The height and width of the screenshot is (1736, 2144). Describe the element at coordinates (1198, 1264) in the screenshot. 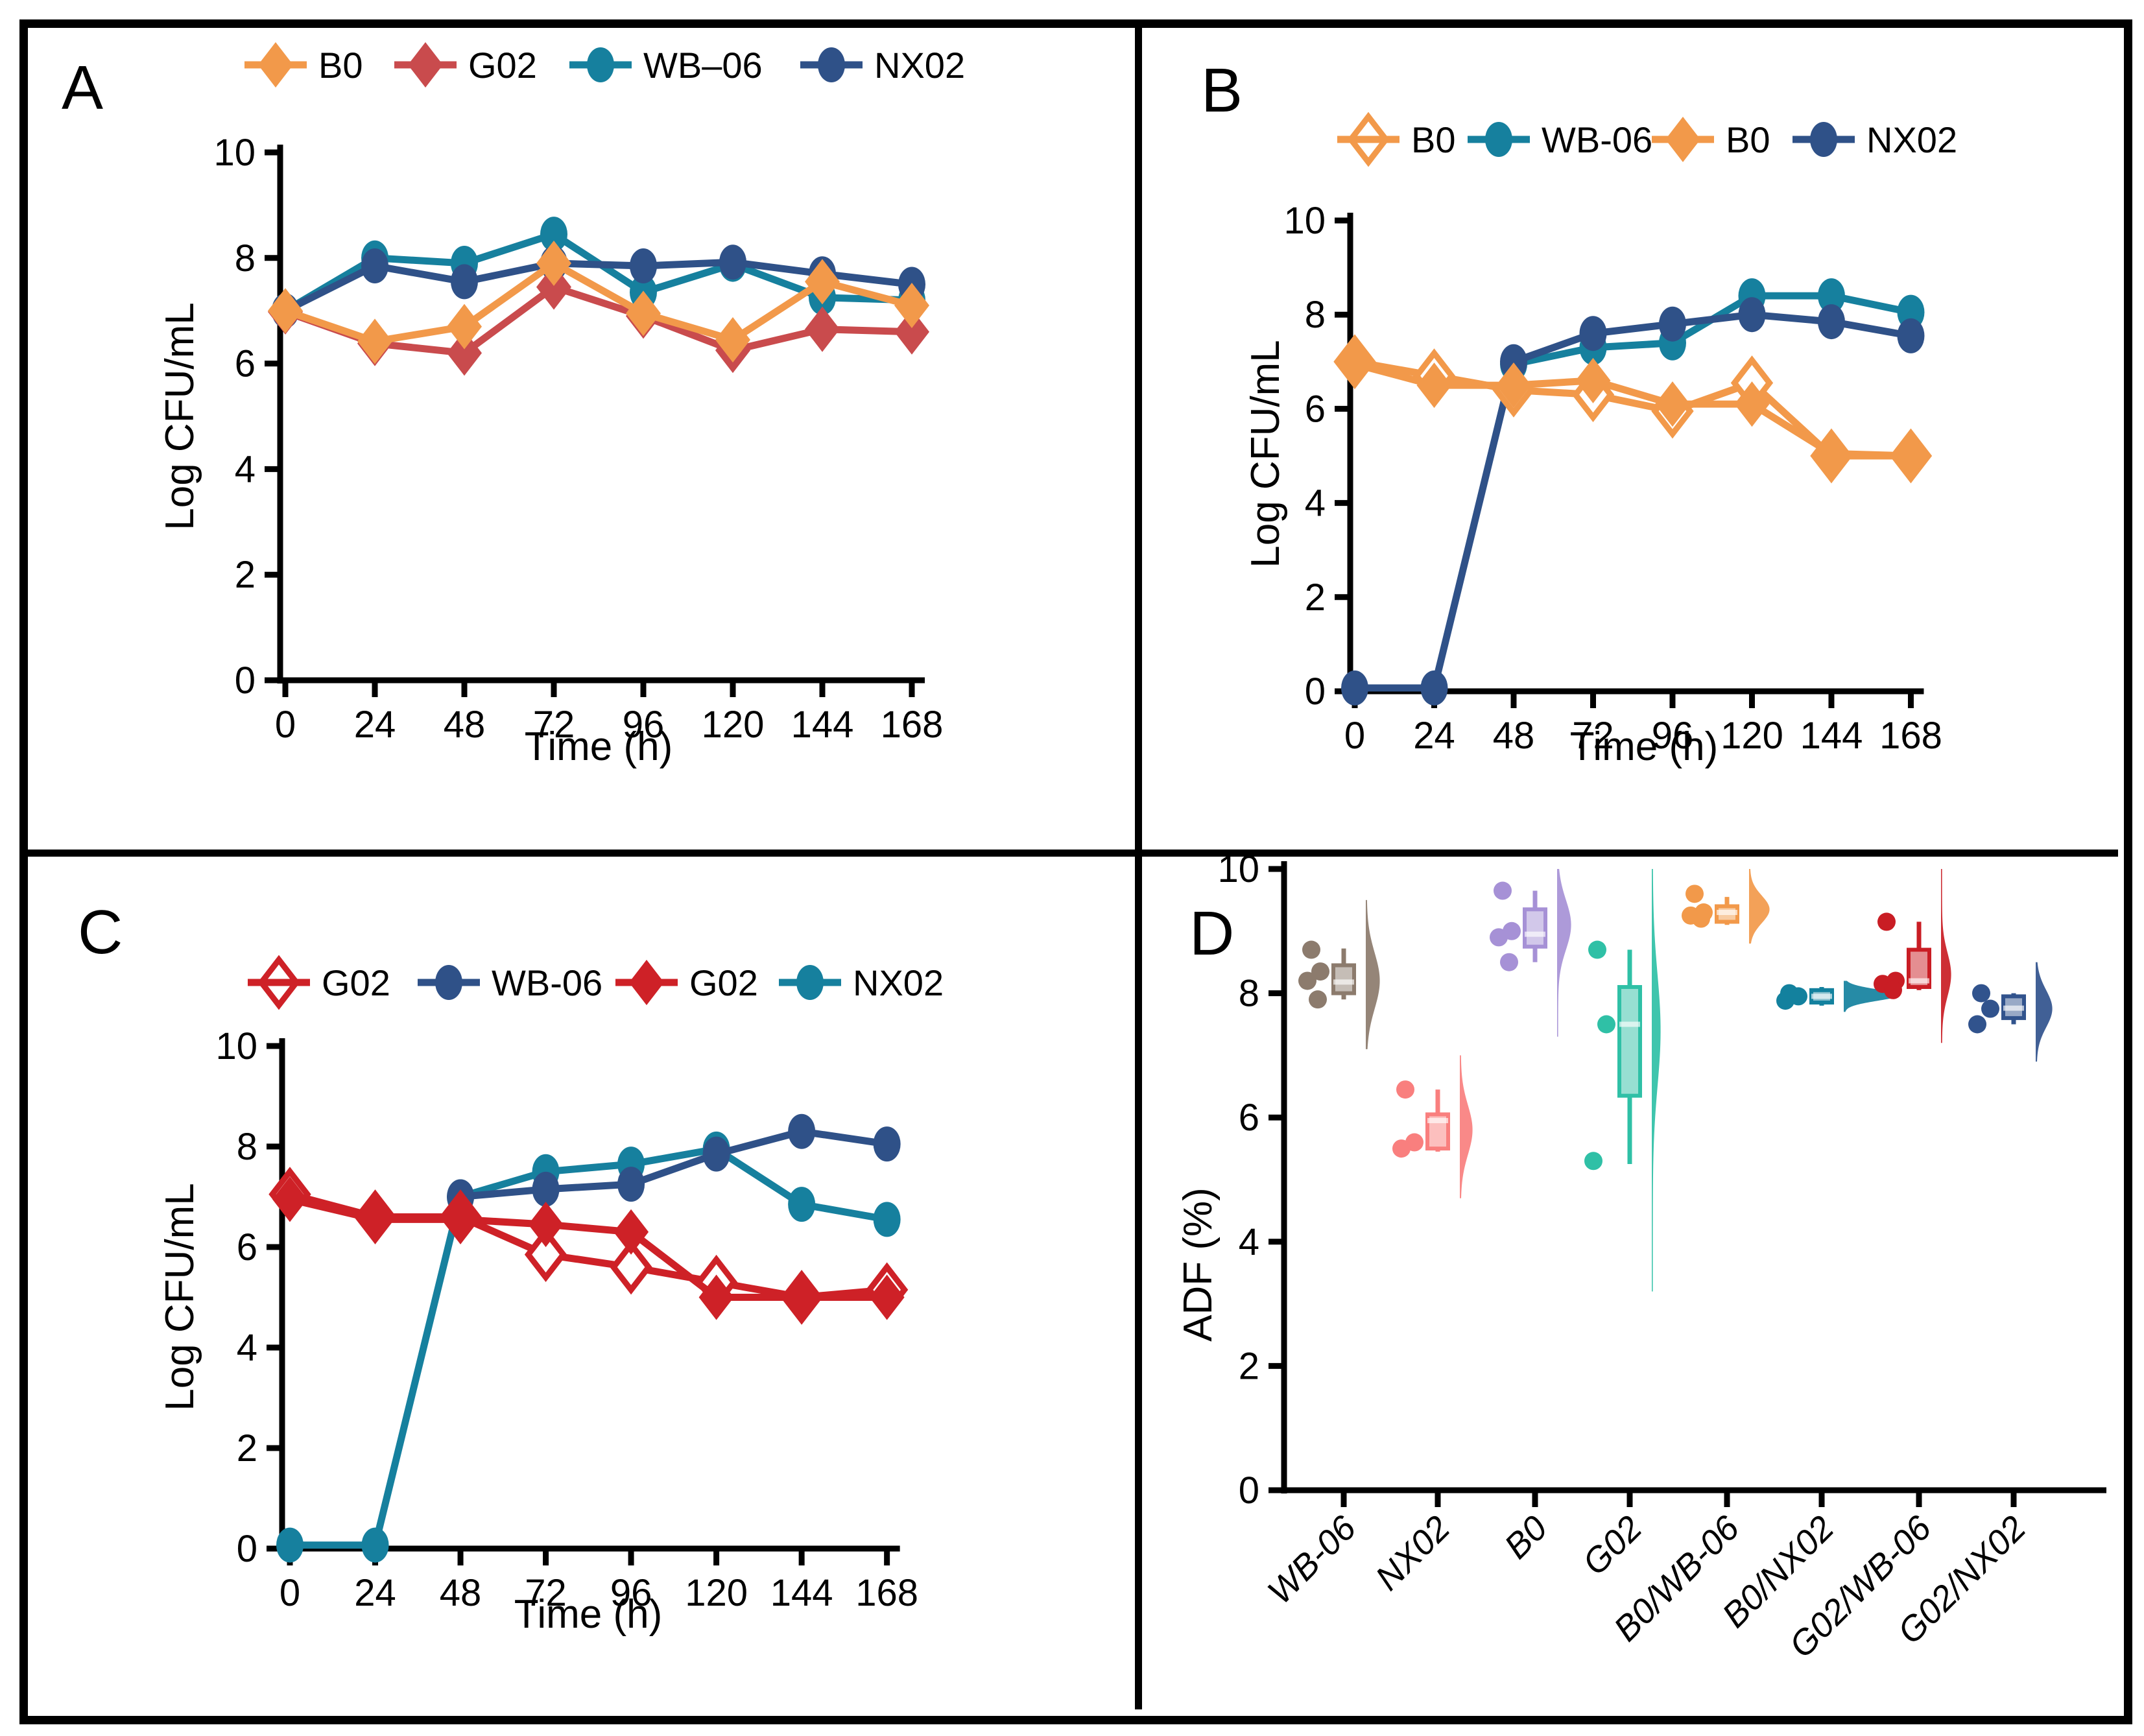

I see `y-axis-title: ADF (%)` at that location.